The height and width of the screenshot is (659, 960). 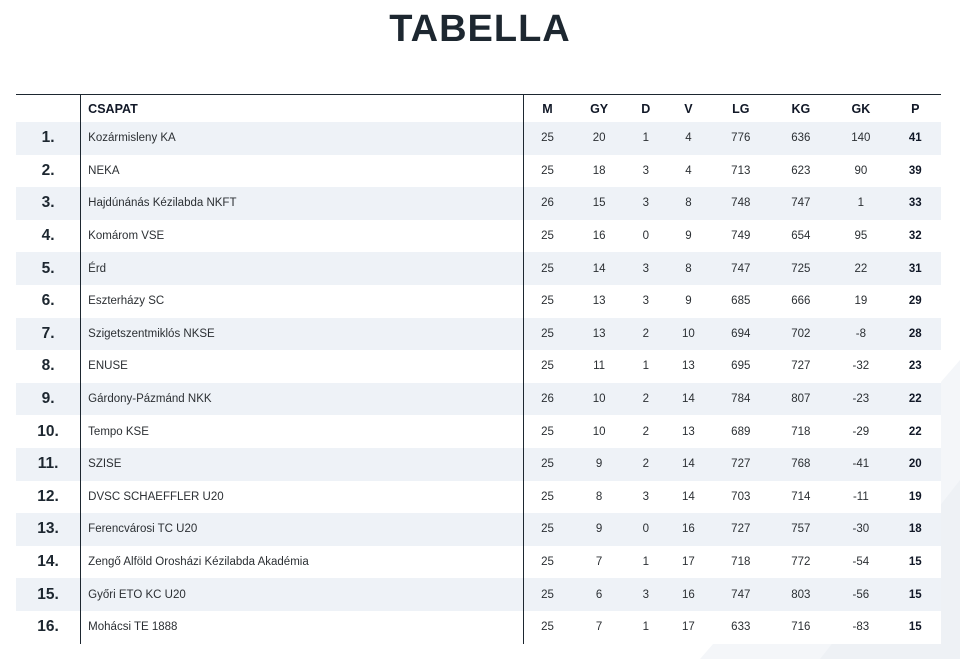 What do you see at coordinates (48, 497) in the screenshot?
I see `rank-cell: 12.` at bounding box center [48, 497].